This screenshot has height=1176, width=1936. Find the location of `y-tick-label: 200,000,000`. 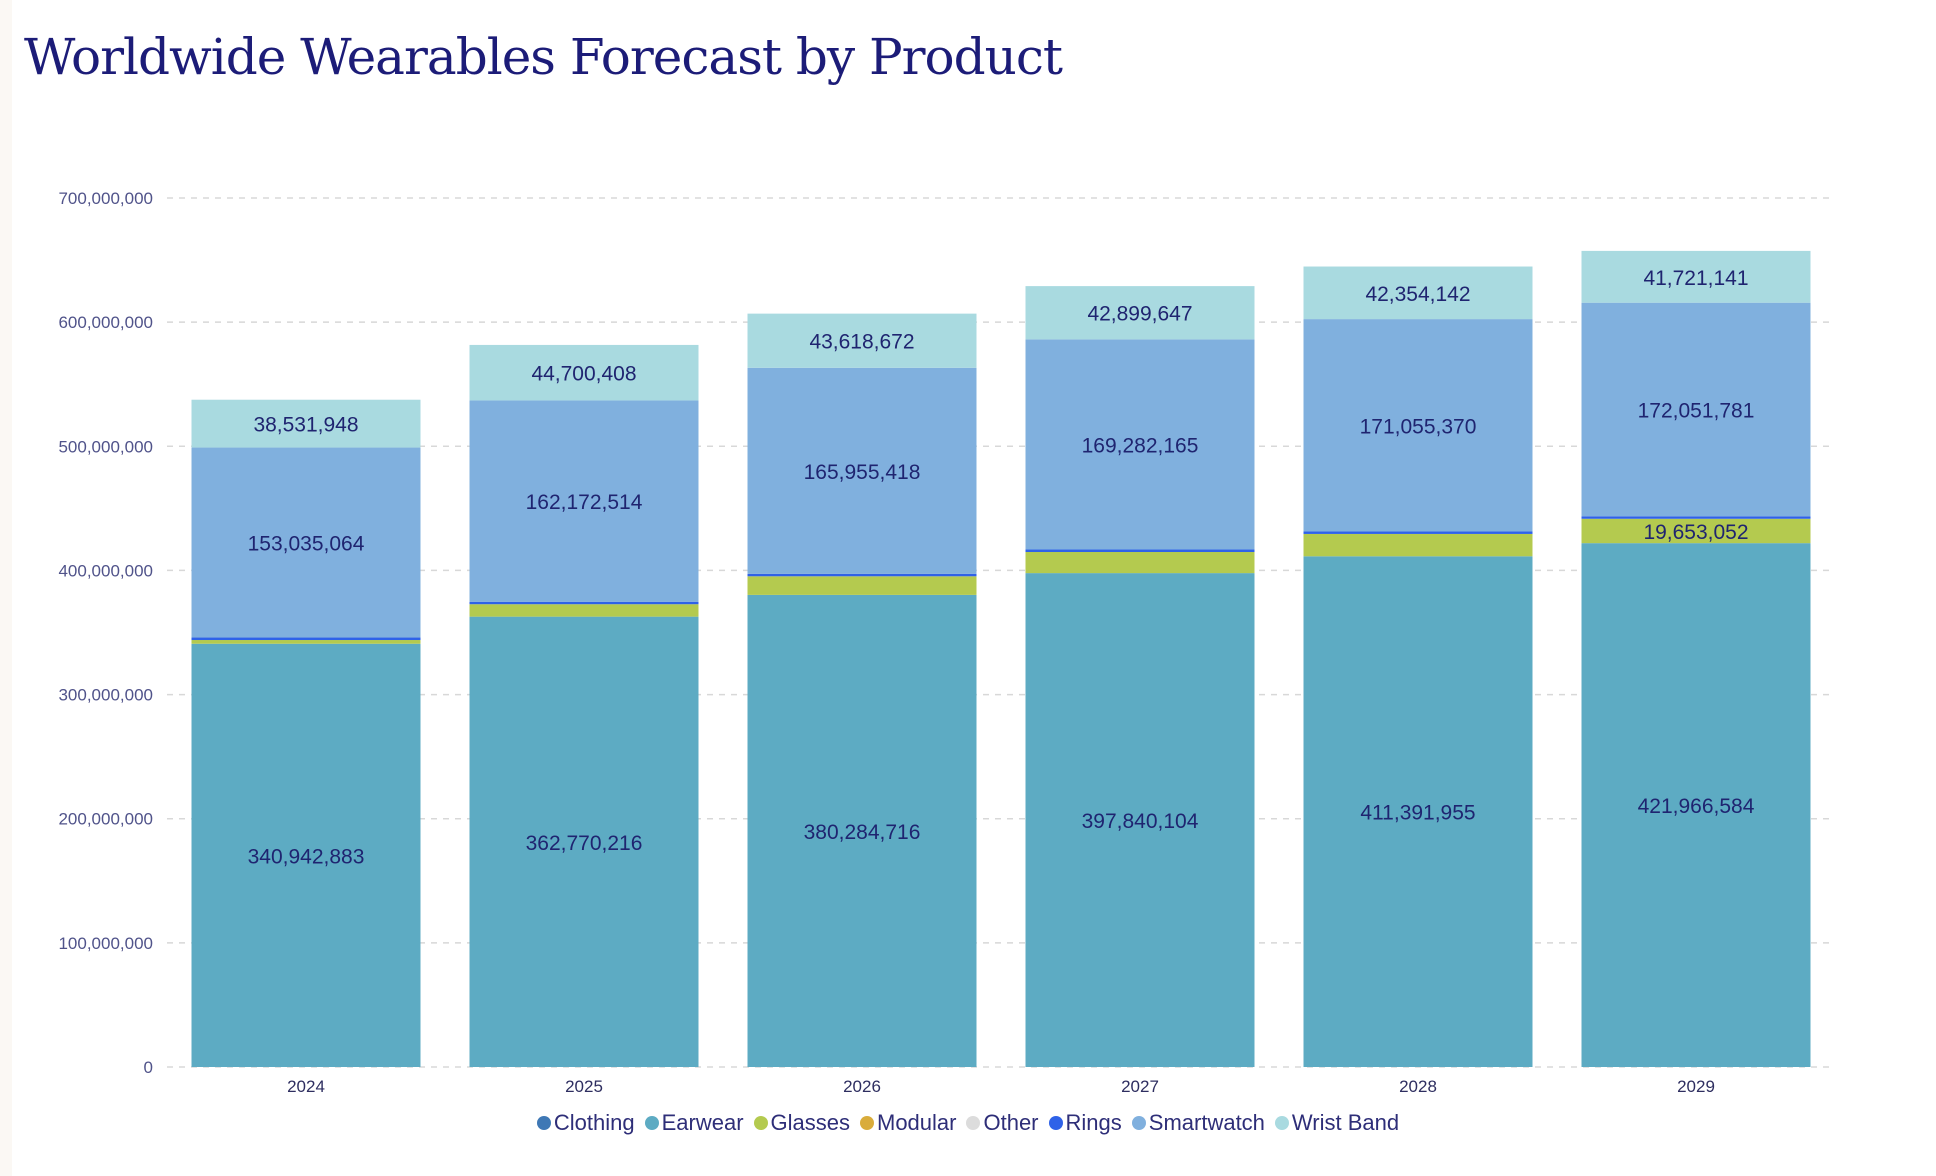

y-tick-label: 200,000,000 is located at coordinates (105, 819).